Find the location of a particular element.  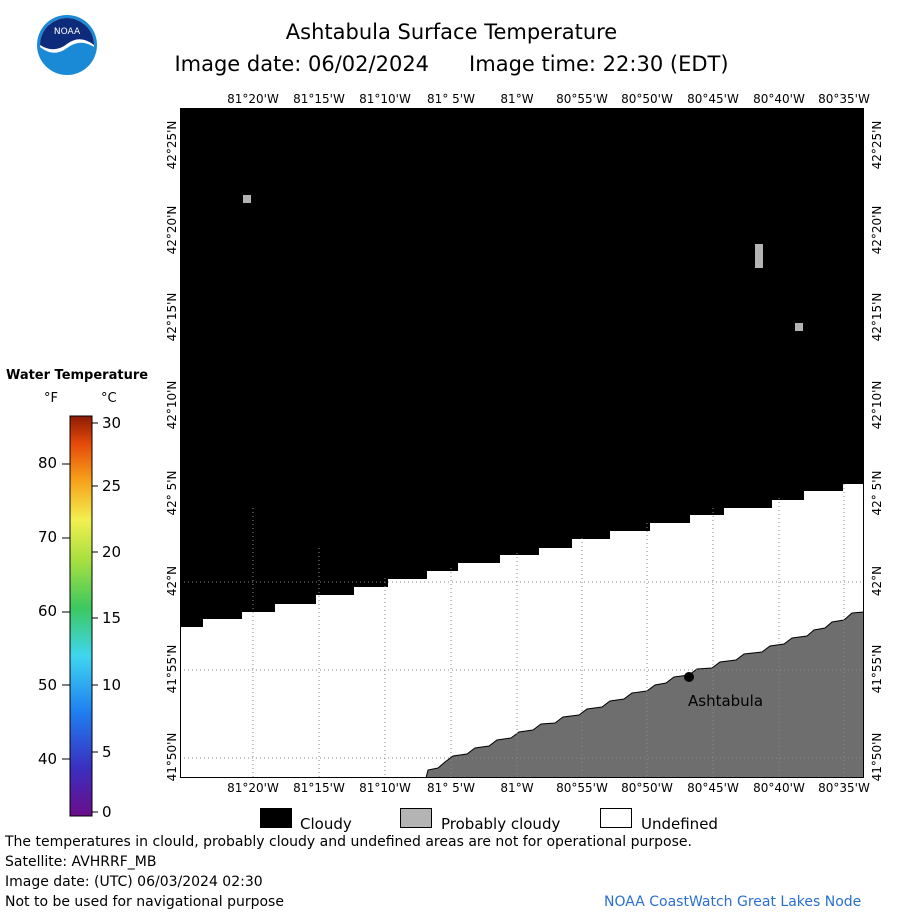

lon-label-top: 81°15'W is located at coordinates (319, 99).